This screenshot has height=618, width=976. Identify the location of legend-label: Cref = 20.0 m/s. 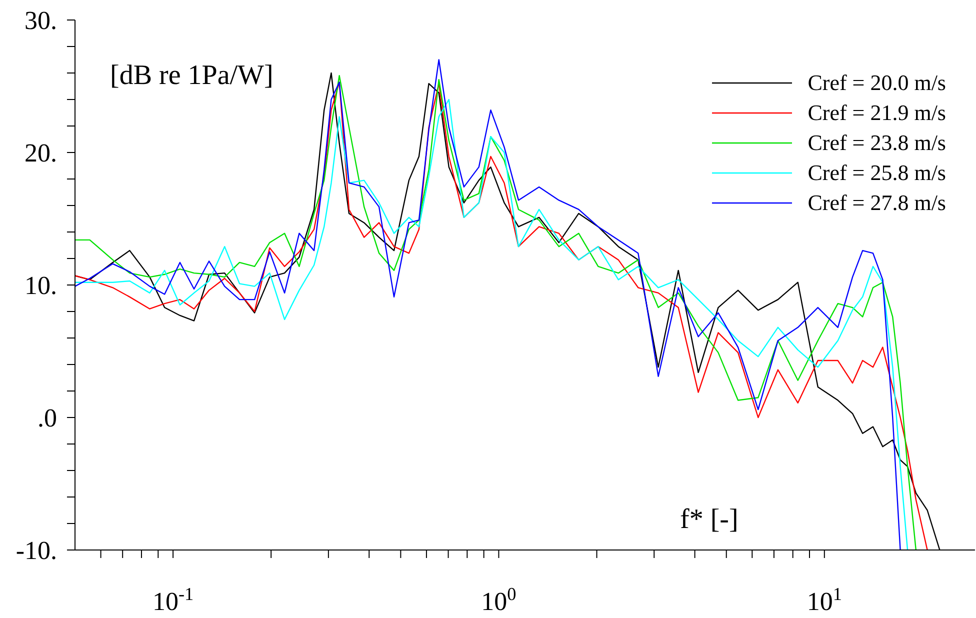
(877, 83).